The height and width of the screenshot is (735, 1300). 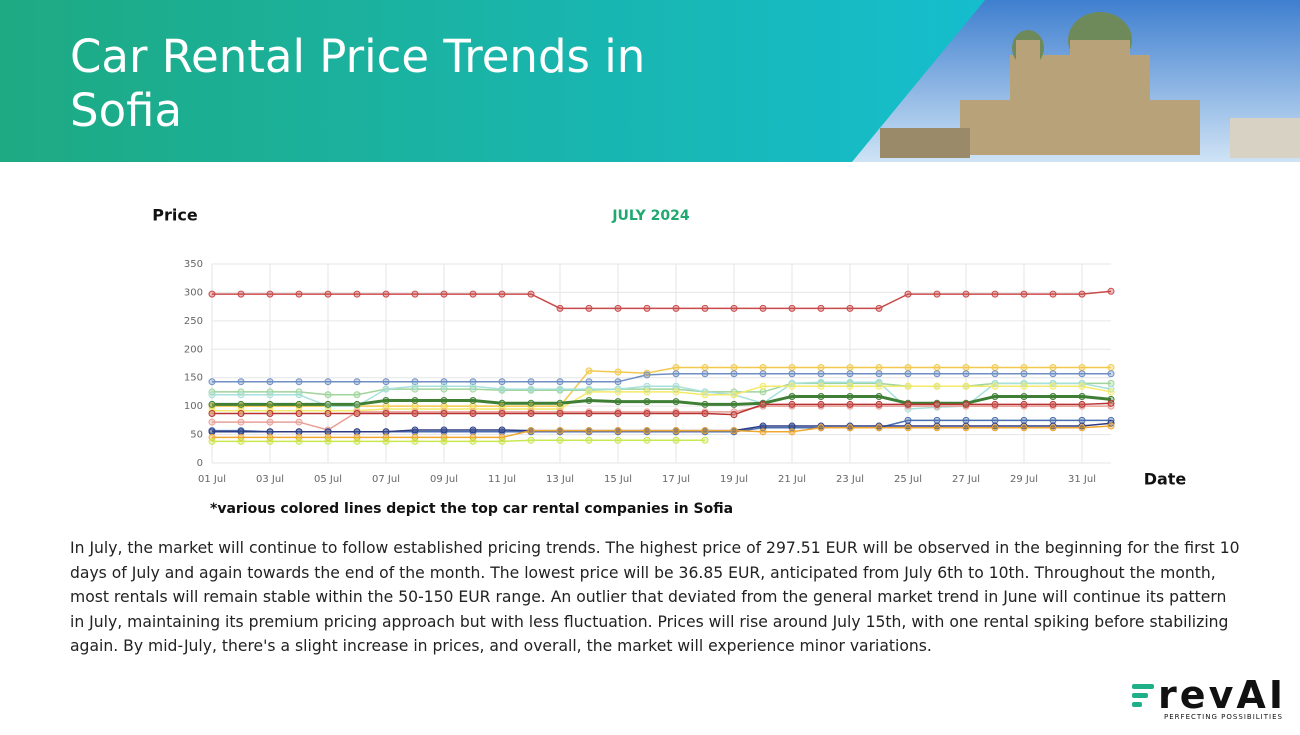 What do you see at coordinates (444, 479) in the screenshot?
I see `x-tick-label: 09 Jul` at bounding box center [444, 479].